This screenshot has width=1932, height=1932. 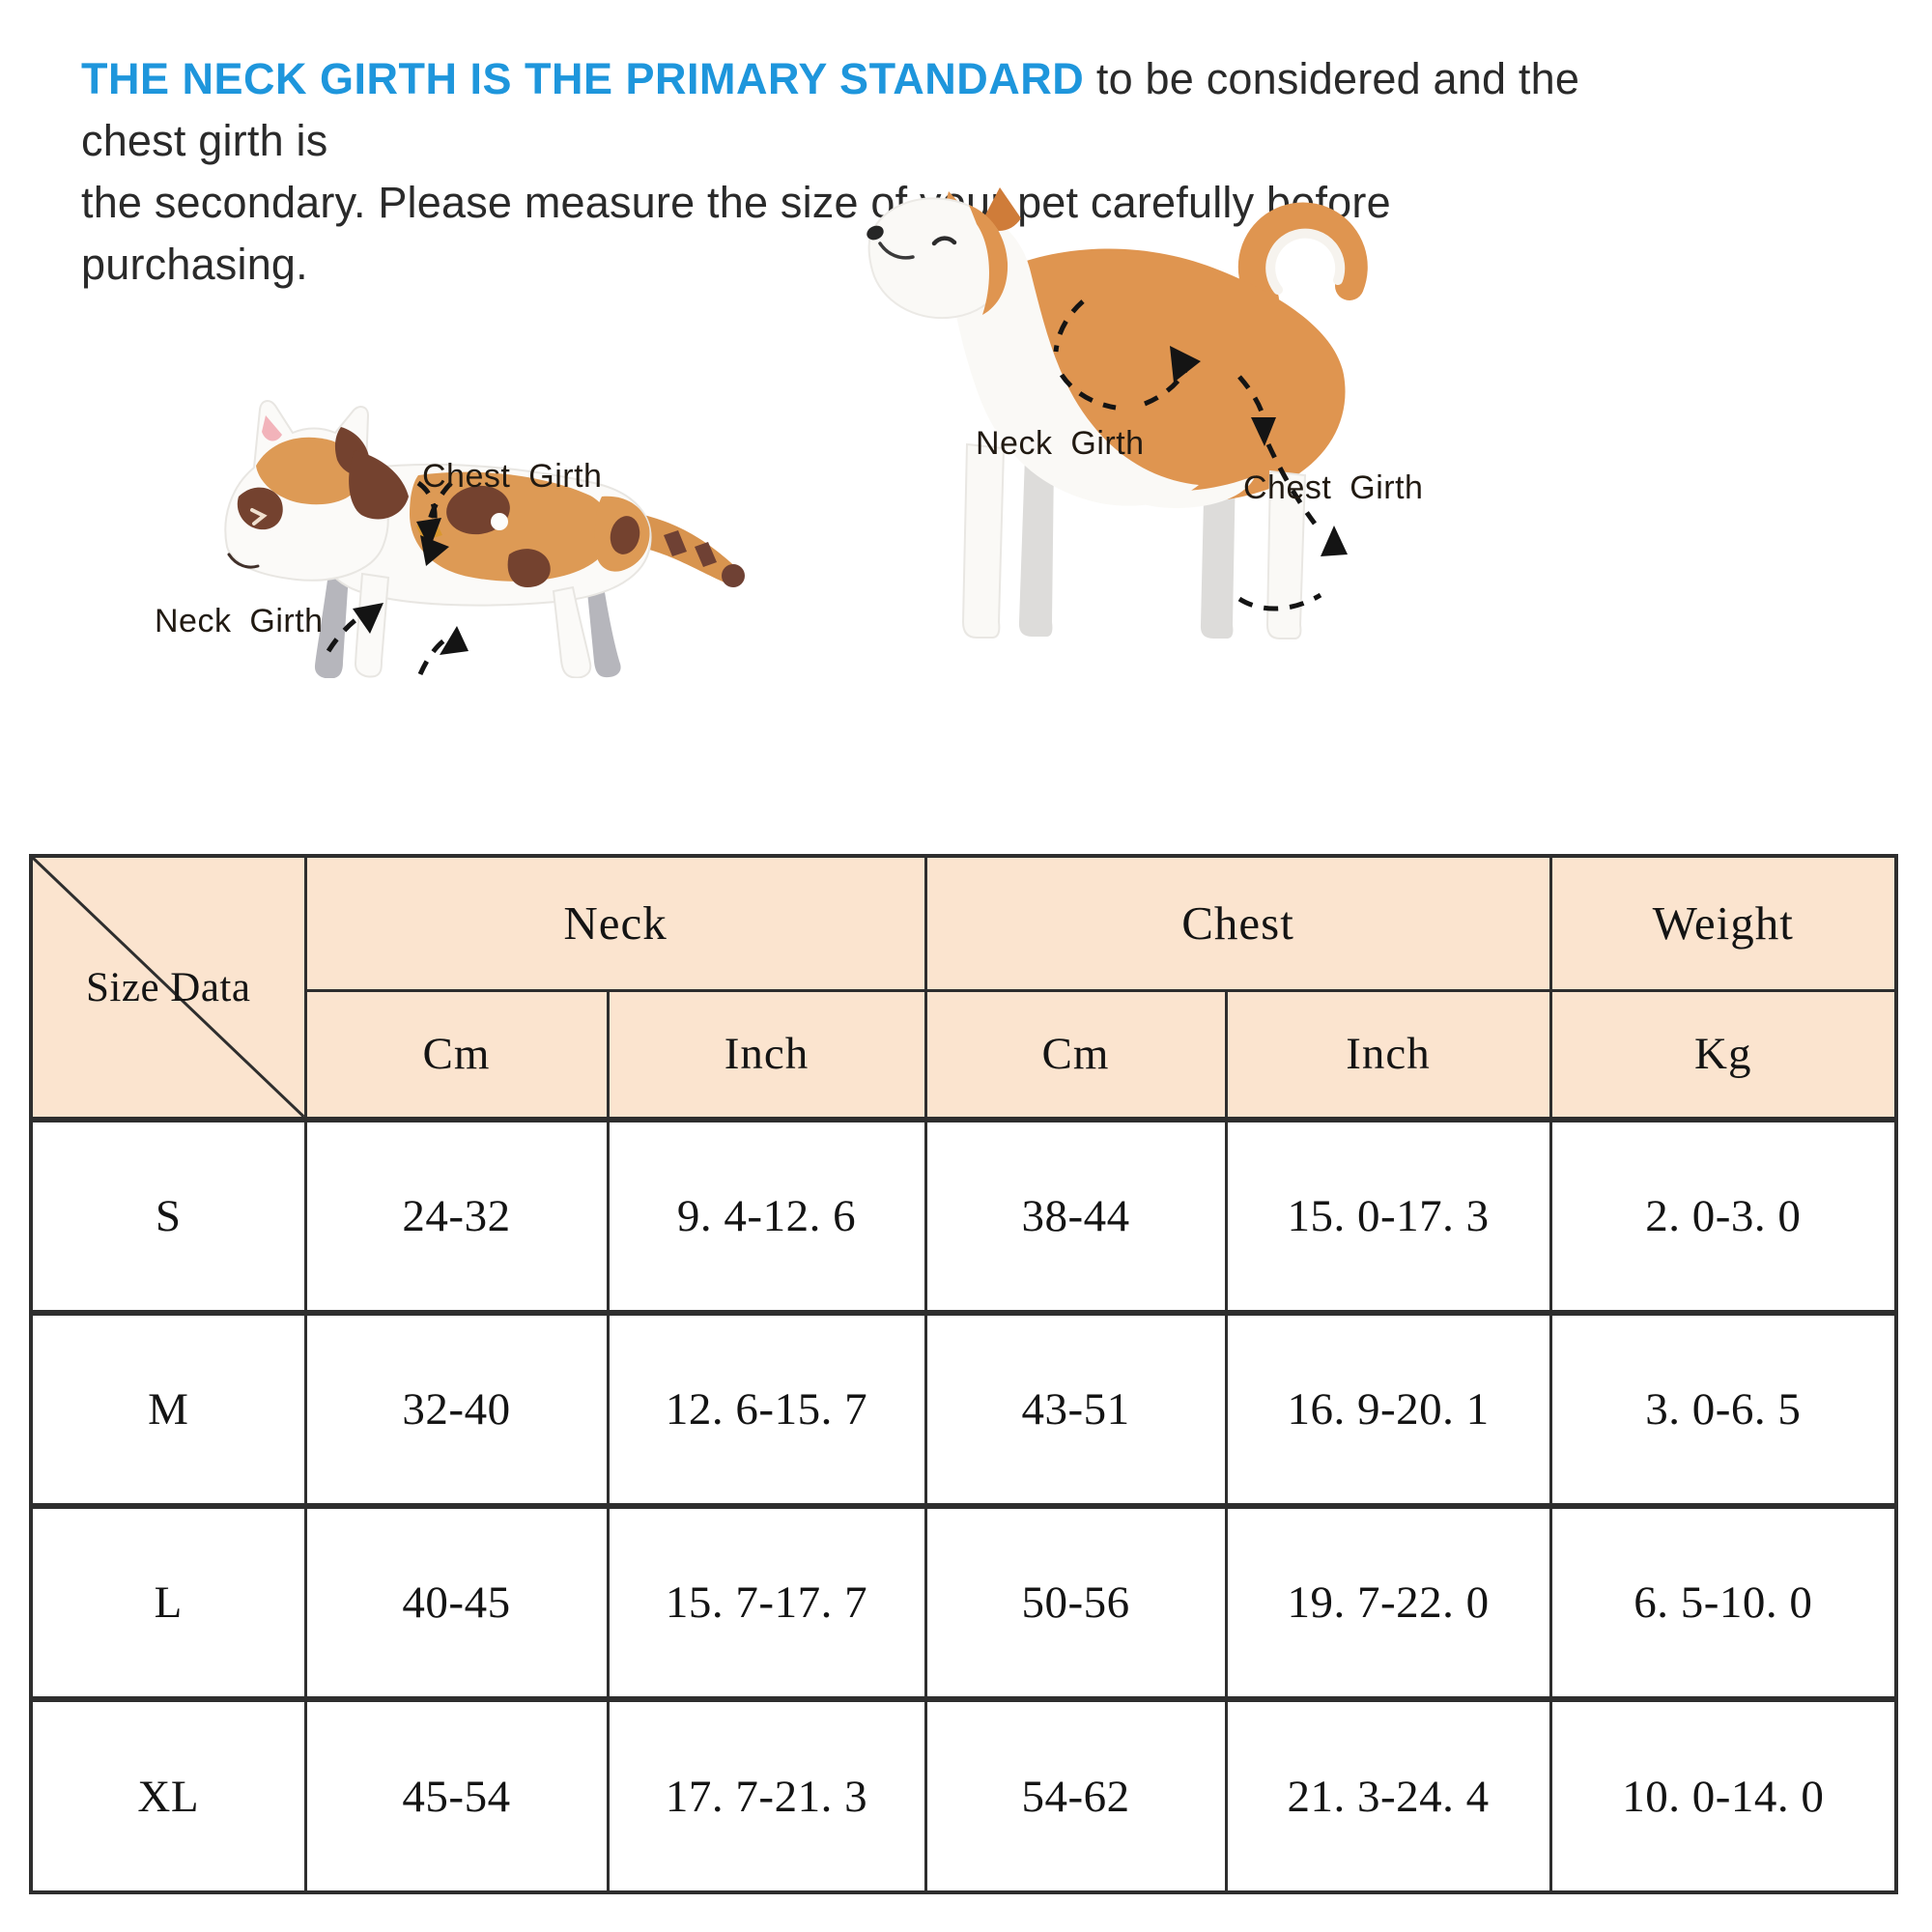 I want to click on value-cell: 15. 7-17. 7, so click(x=766, y=1602).